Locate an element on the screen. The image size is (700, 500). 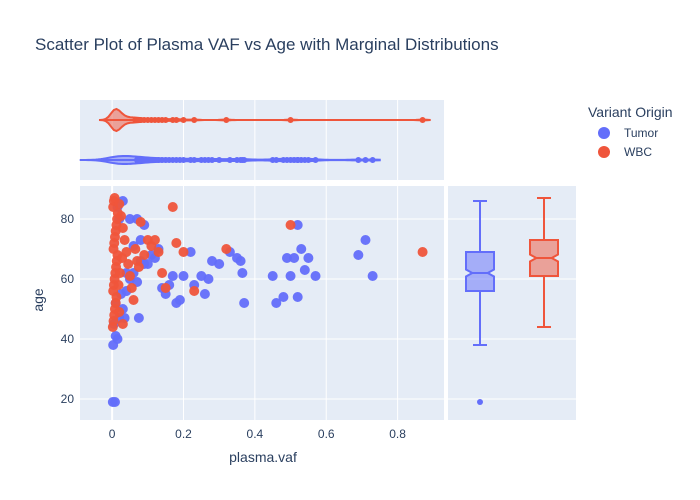
legend-label-wbc: WBC is located at coordinates (638, 152).